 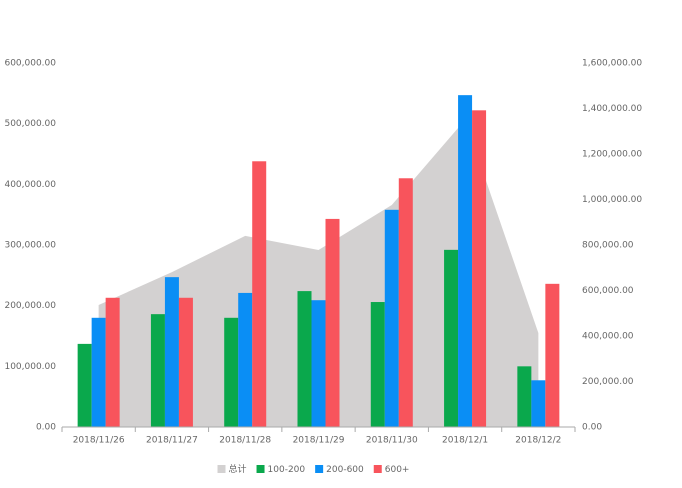 What do you see at coordinates (612, 155) in the screenshot?
I see `y2-tick-label: 1,200,000.00` at bounding box center [612, 155].